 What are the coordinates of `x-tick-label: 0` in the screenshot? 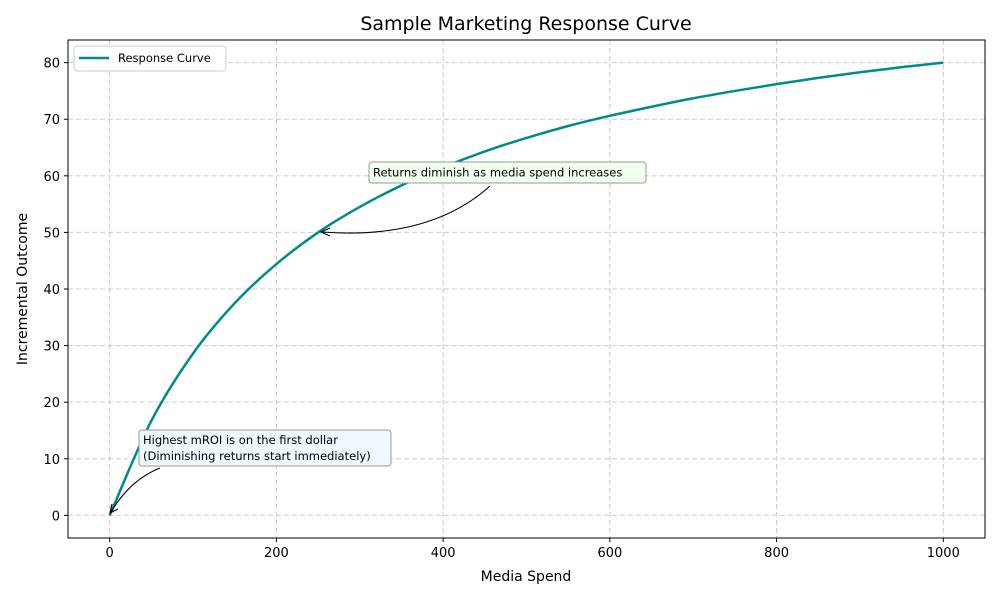 It's located at (110, 553).